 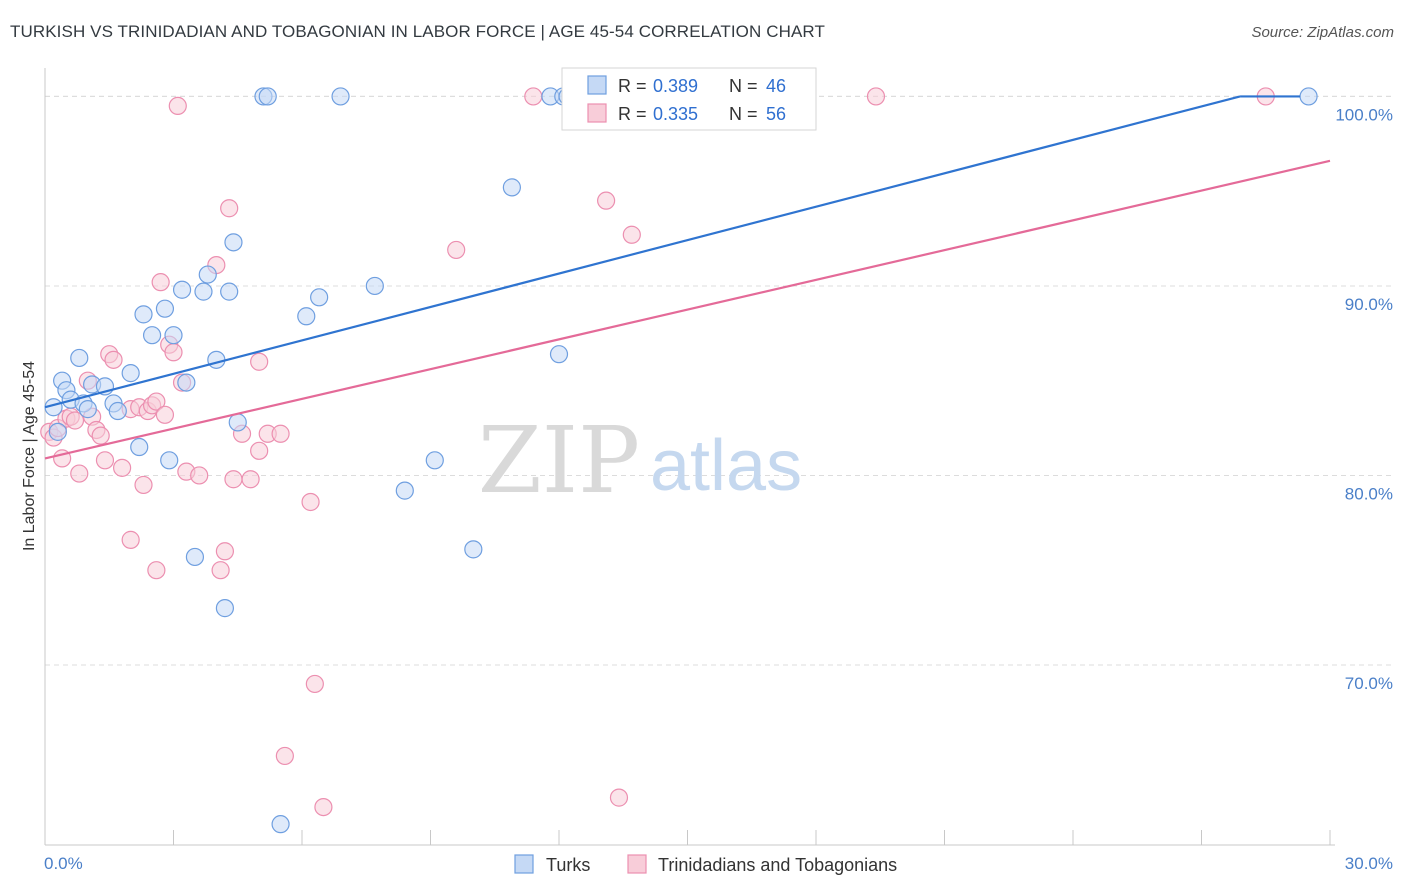 I want to click on x-tick-label-max: 30.0%, so click(x=1369, y=863).